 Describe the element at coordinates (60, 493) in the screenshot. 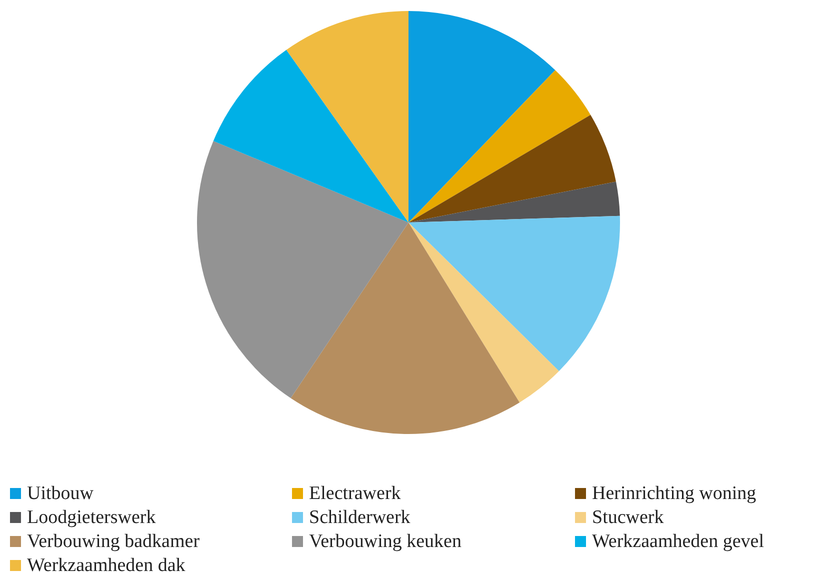

I see `legend-label: Uitbouw` at that location.